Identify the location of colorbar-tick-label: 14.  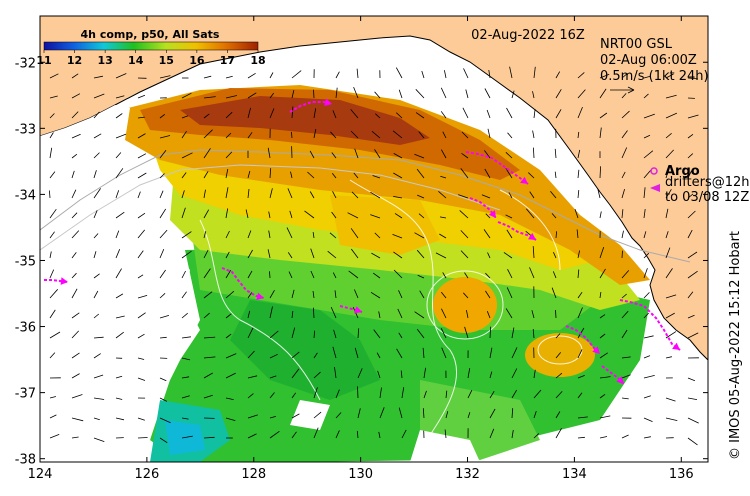
(136, 60).